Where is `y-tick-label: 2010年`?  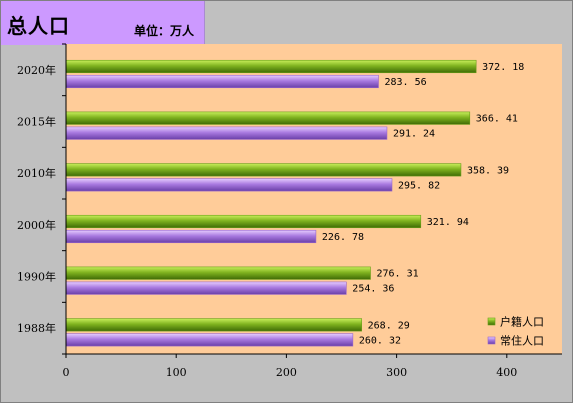
y-tick-label: 2010年 is located at coordinates (36, 173).